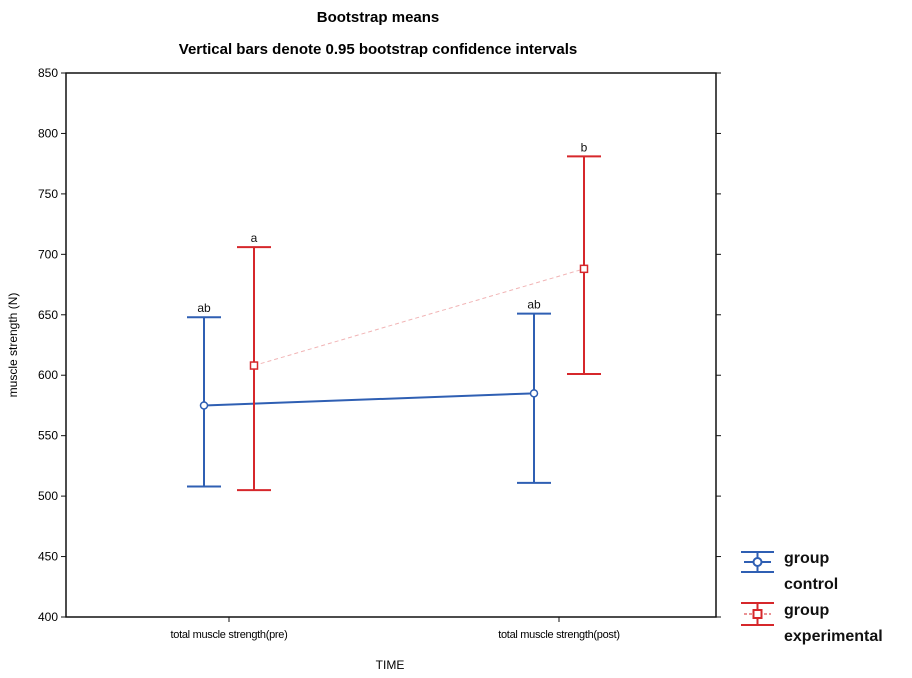  What do you see at coordinates (48, 254) in the screenshot?
I see `y-tick-label: 700` at bounding box center [48, 254].